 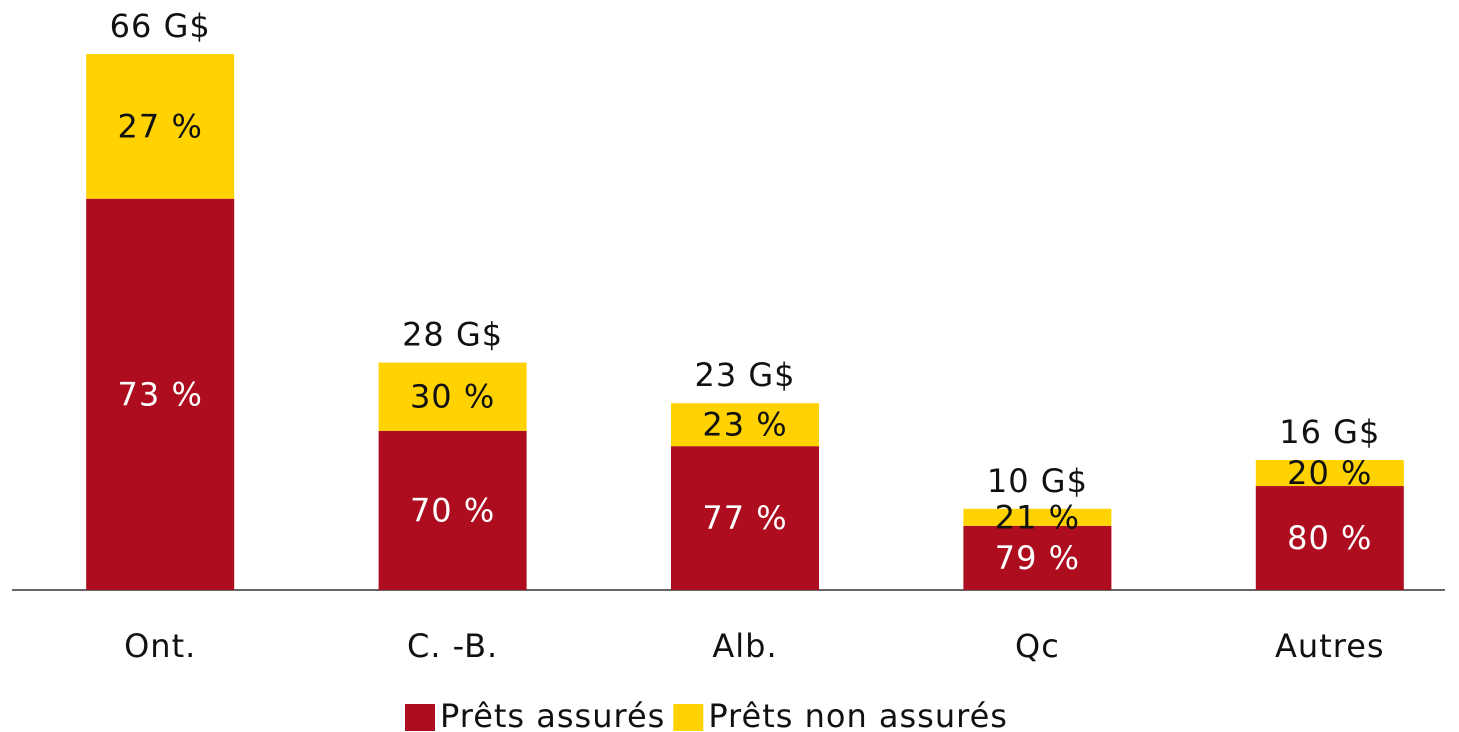 I want to click on value-label: 30 %, so click(x=452, y=397).